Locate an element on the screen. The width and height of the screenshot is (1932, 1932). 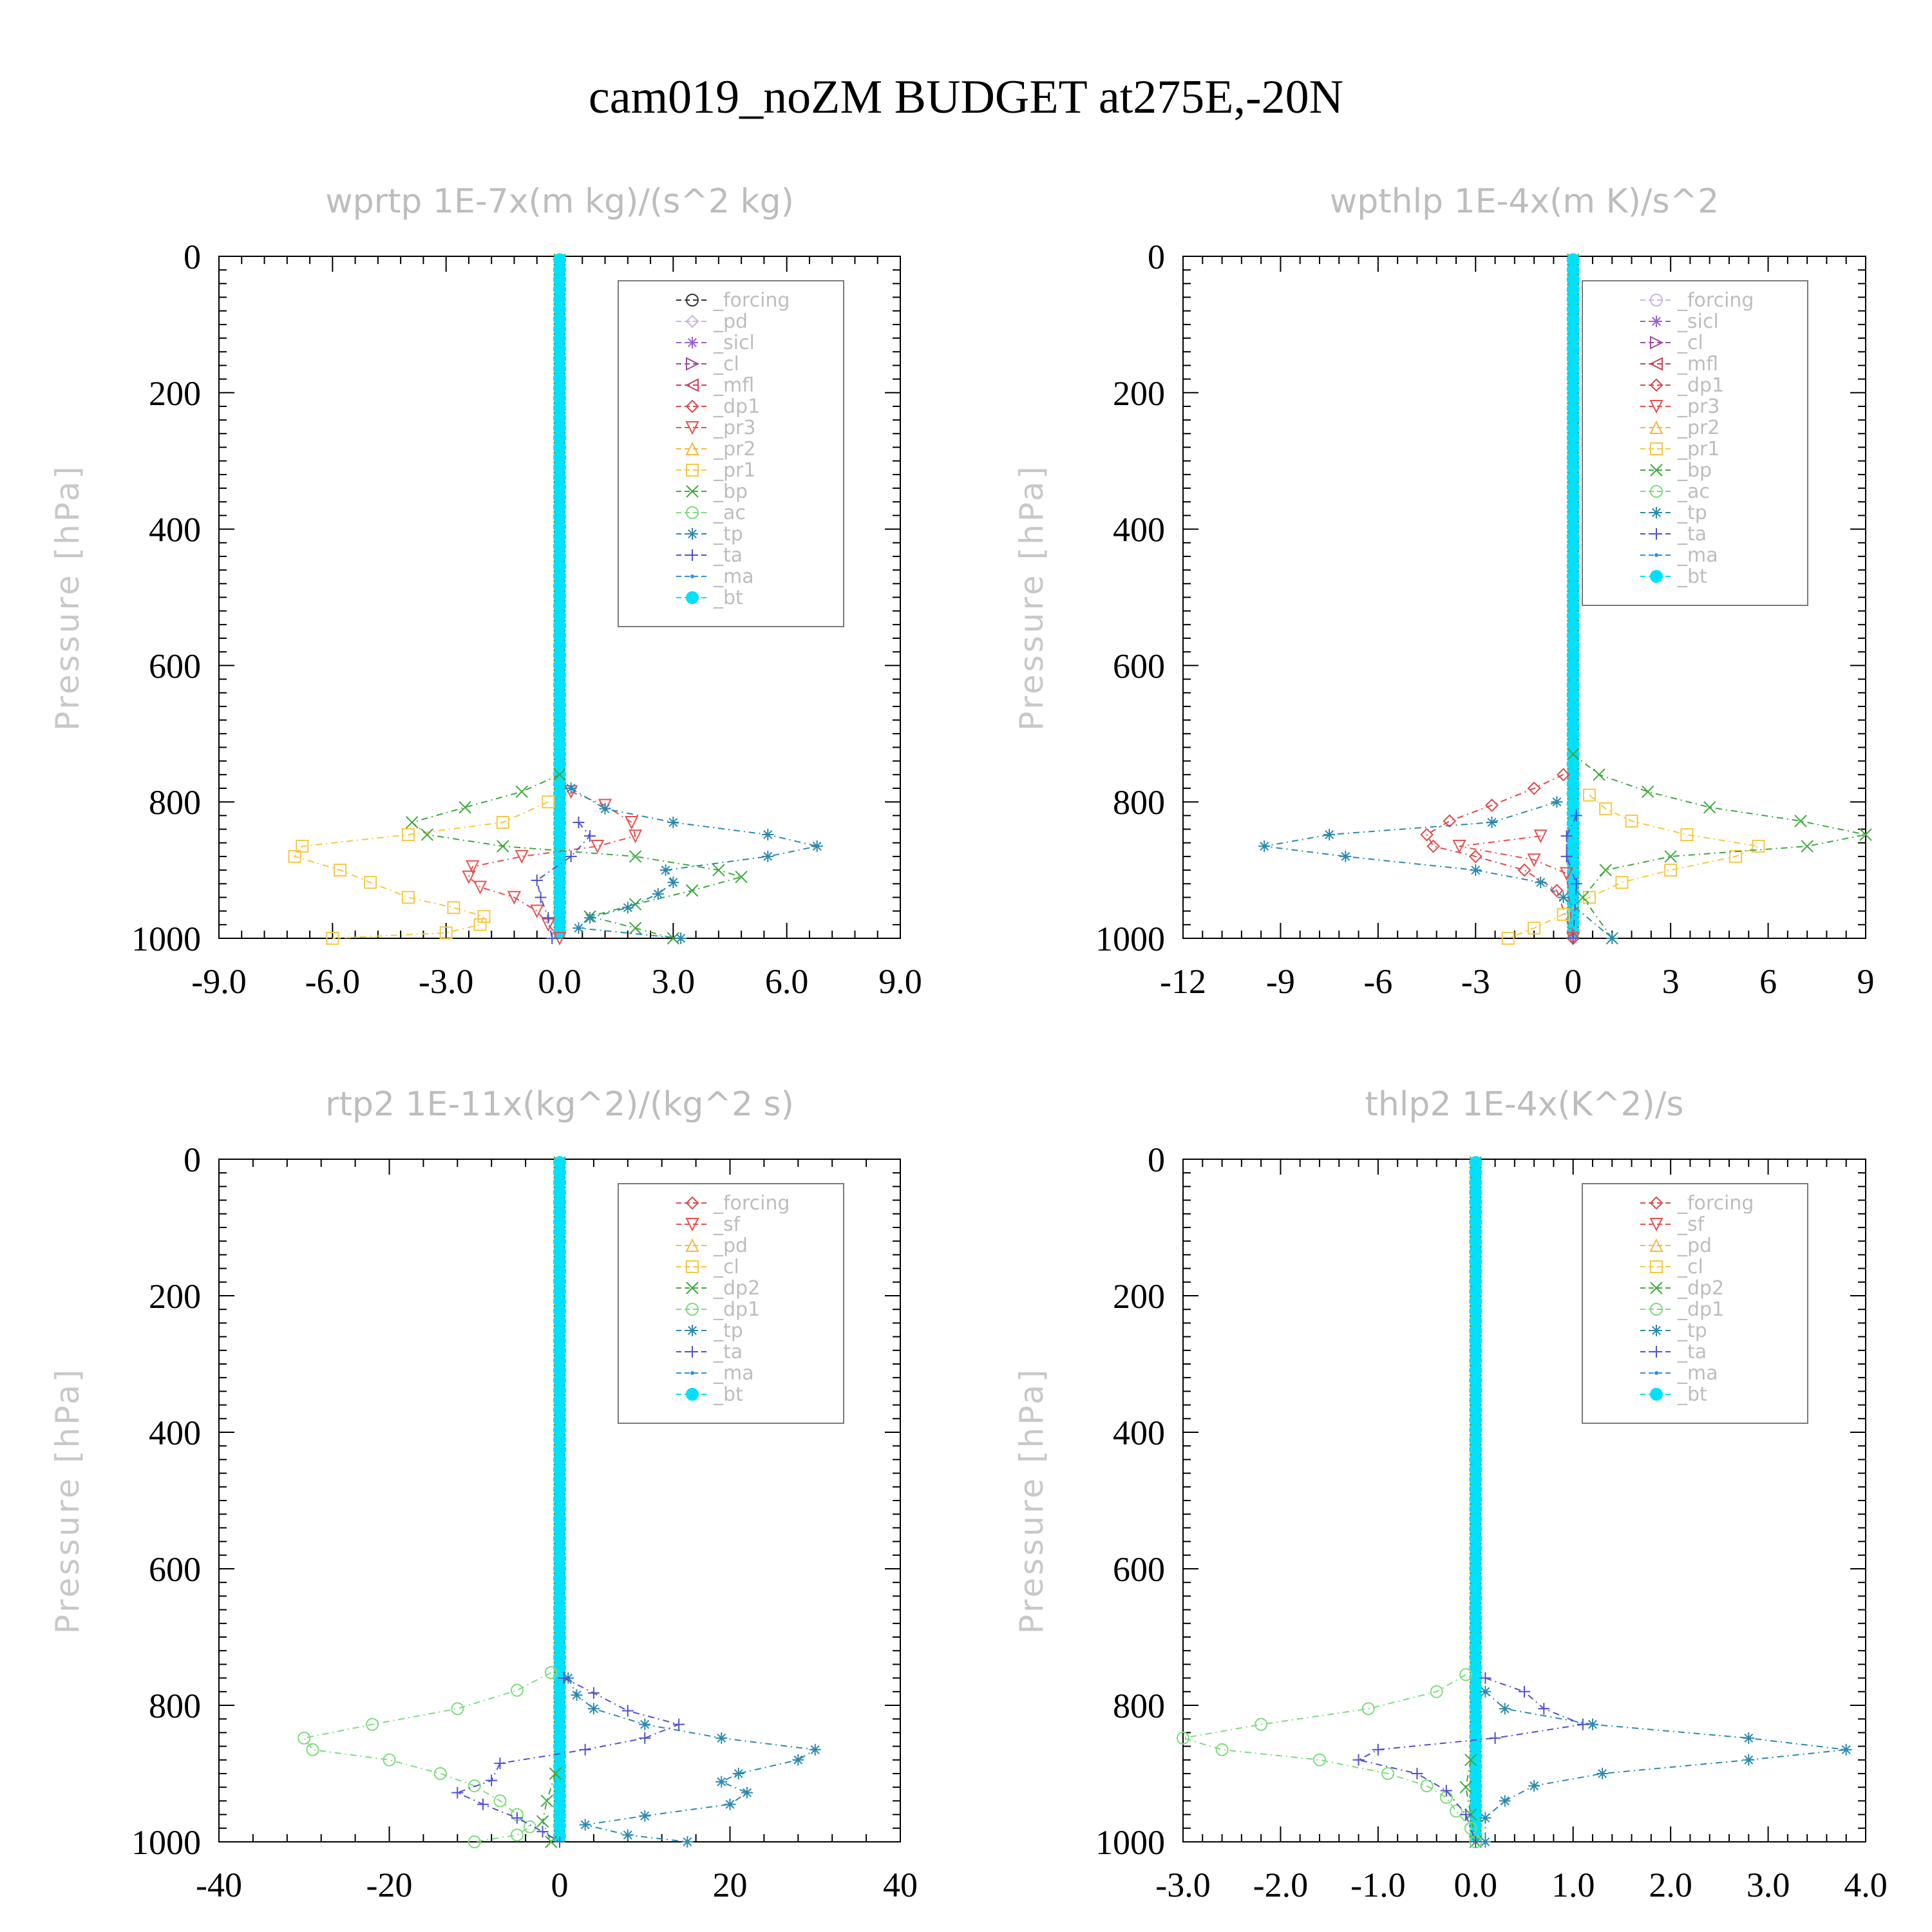
y-tick-label: 0 is located at coordinates (1157, 257).